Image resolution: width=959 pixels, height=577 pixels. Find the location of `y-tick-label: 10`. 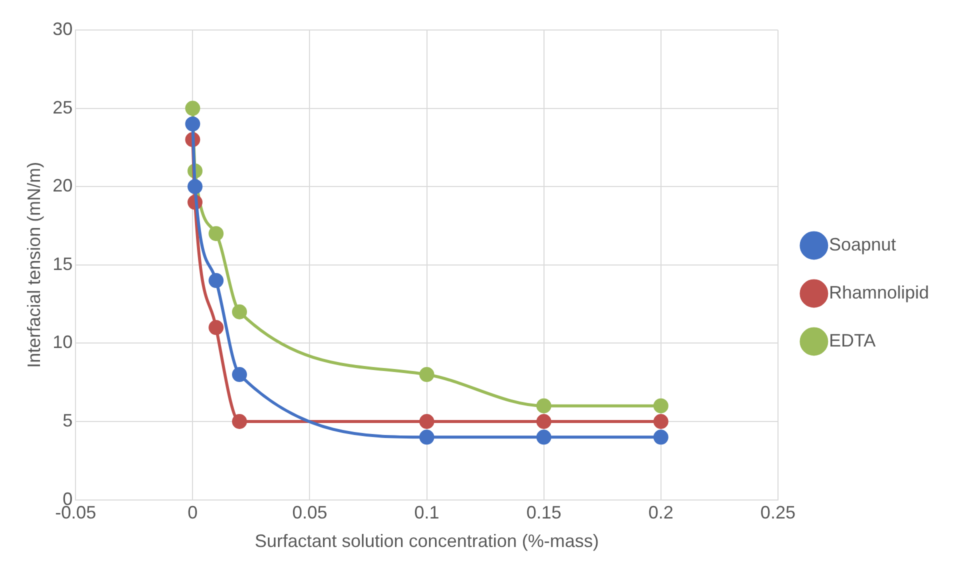

y-tick-label: 10 is located at coordinates (62, 342).